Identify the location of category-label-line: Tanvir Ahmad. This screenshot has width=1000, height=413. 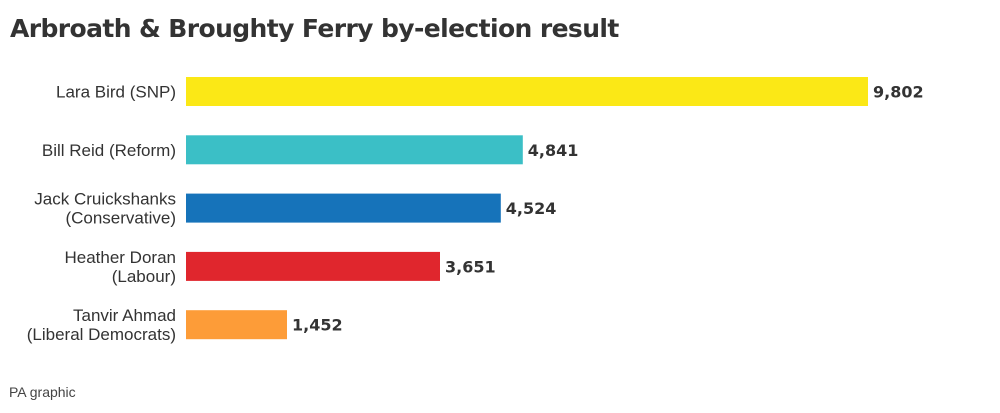
(124, 315).